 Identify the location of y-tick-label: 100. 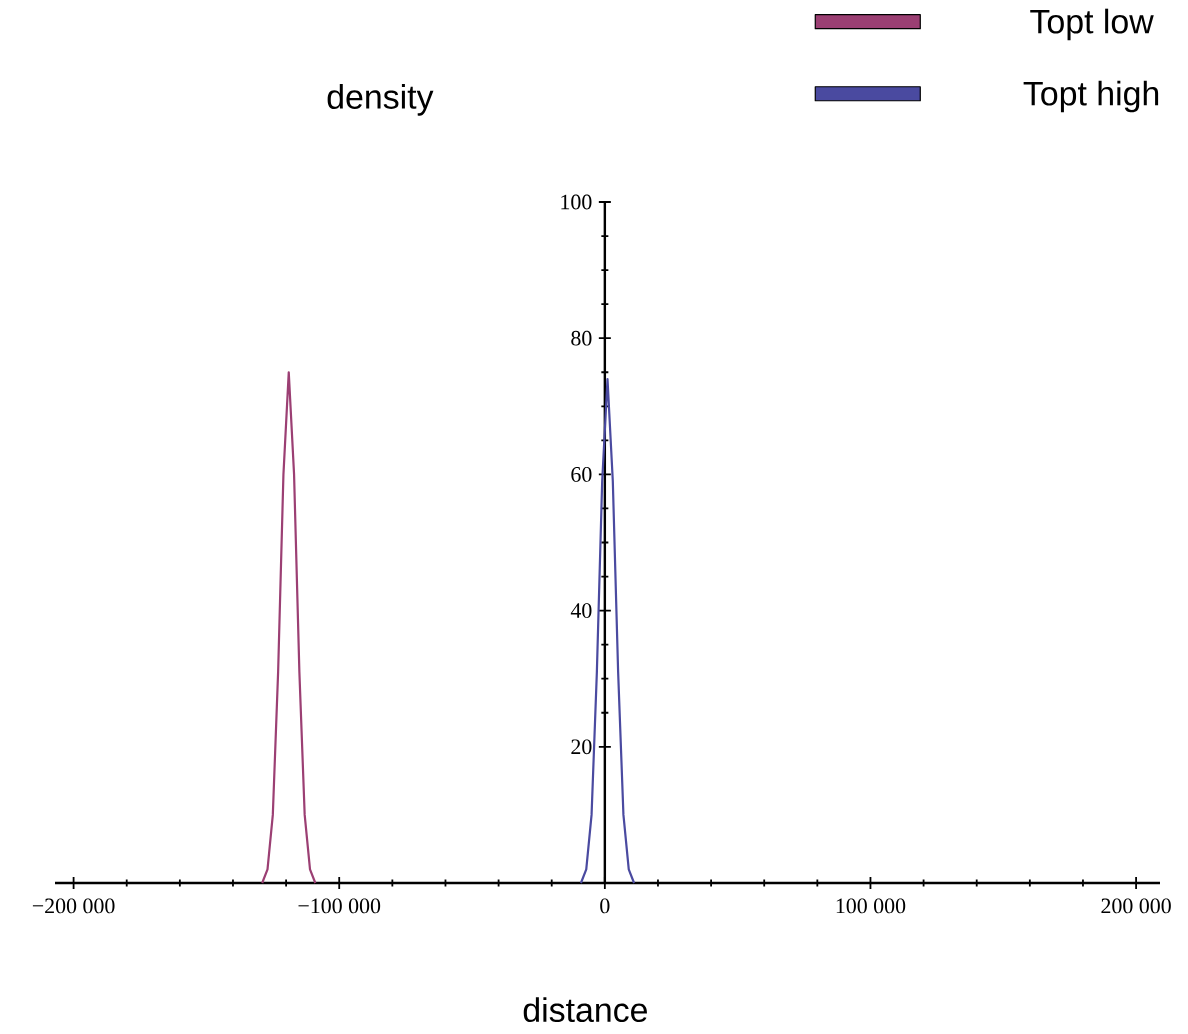
(576, 202).